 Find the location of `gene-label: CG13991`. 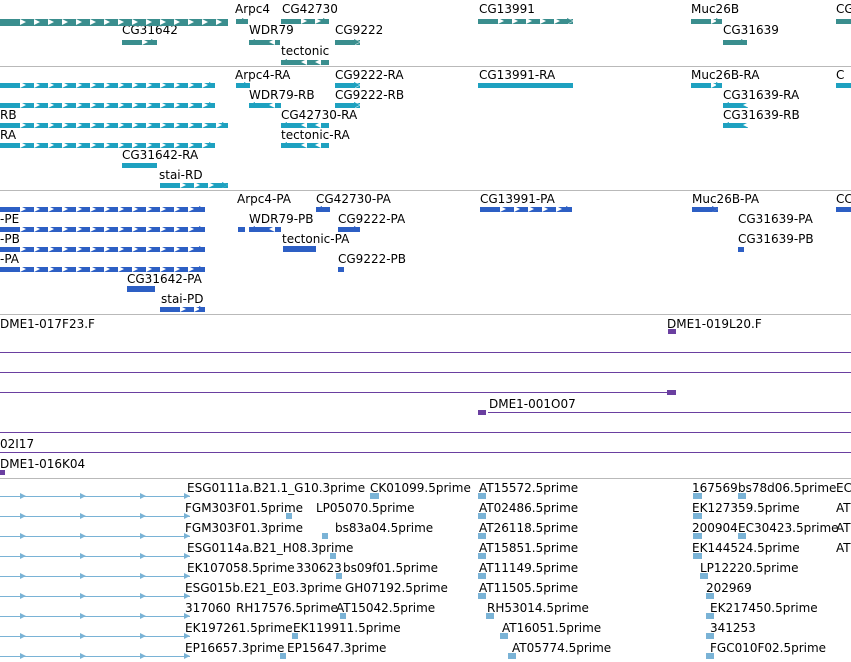

gene-label: CG13991 is located at coordinates (507, 9).